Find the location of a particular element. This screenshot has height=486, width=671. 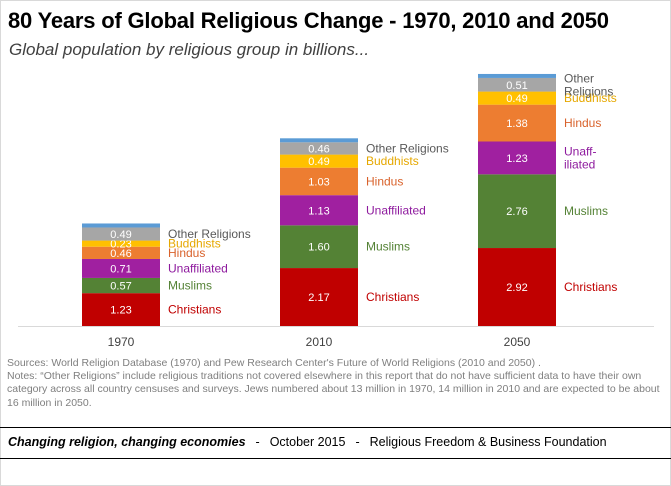

data-label: 2.76 is located at coordinates (516, 212).